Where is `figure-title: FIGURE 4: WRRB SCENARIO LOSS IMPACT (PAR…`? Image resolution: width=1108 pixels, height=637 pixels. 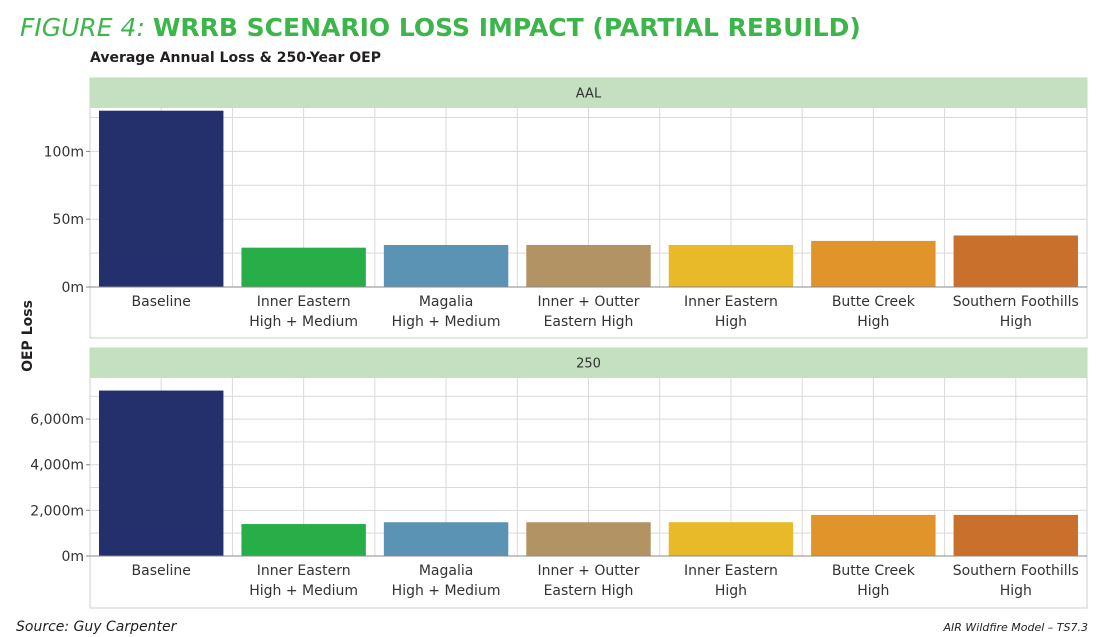 figure-title: FIGURE 4: WRRB SCENARIO LOSS IMPACT (PAR… is located at coordinates (440, 28).